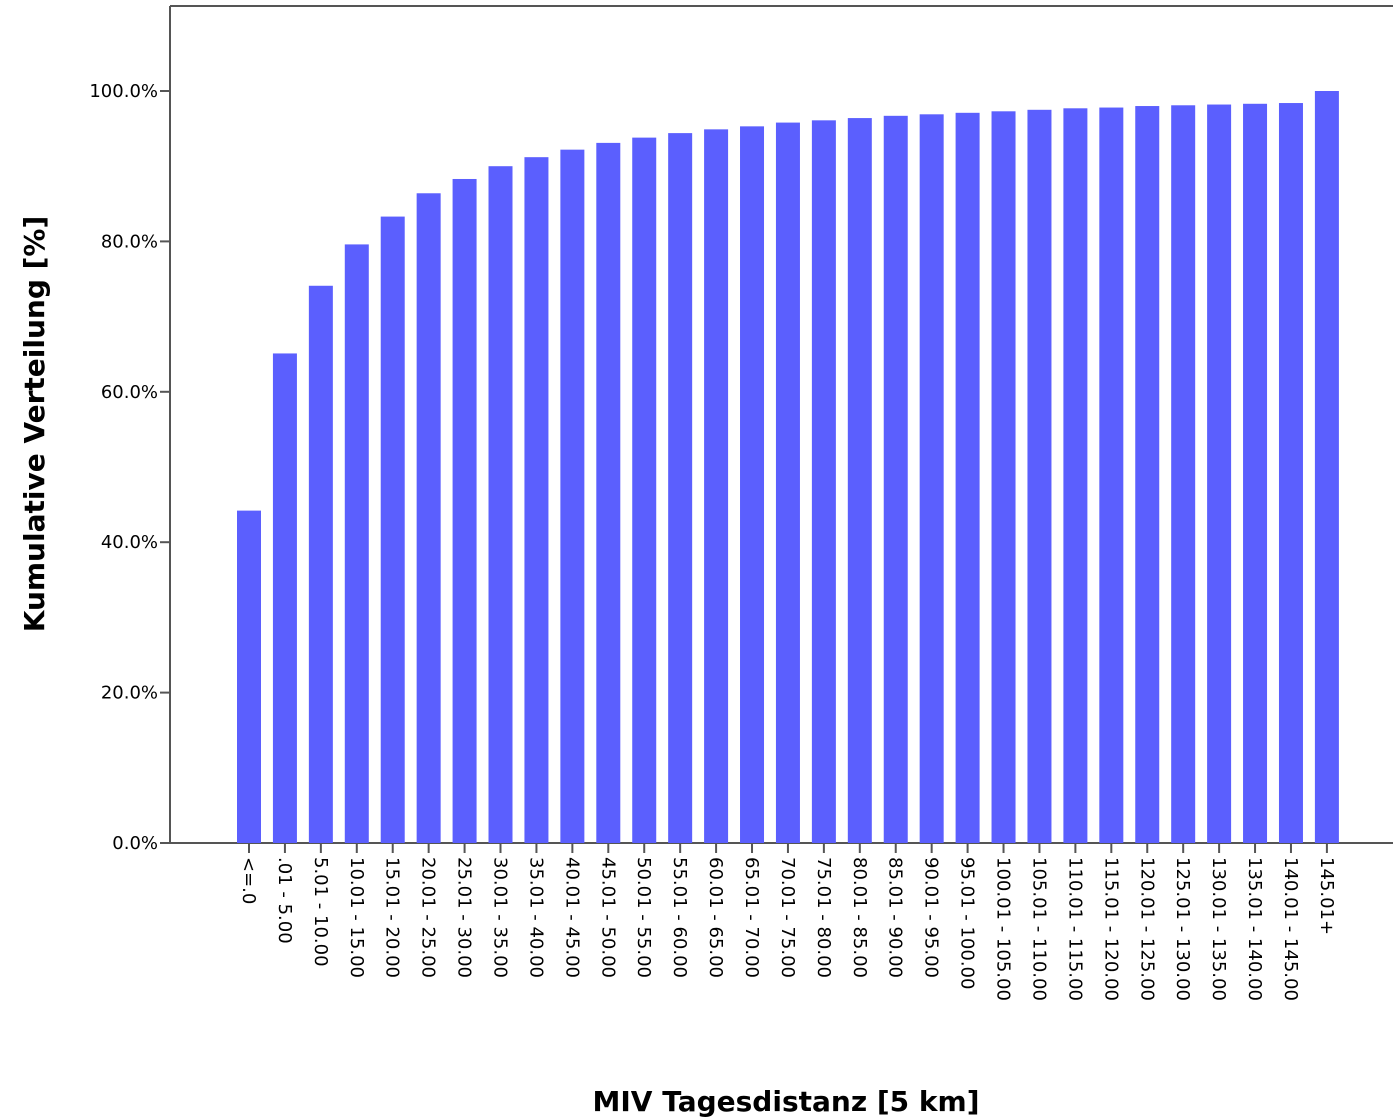 The height and width of the screenshot is (1120, 1393). What do you see at coordinates (392, 917) in the screenshot?
I see `x-tick-label: 15.01 - 20.00` at bounding box center [392, 917].